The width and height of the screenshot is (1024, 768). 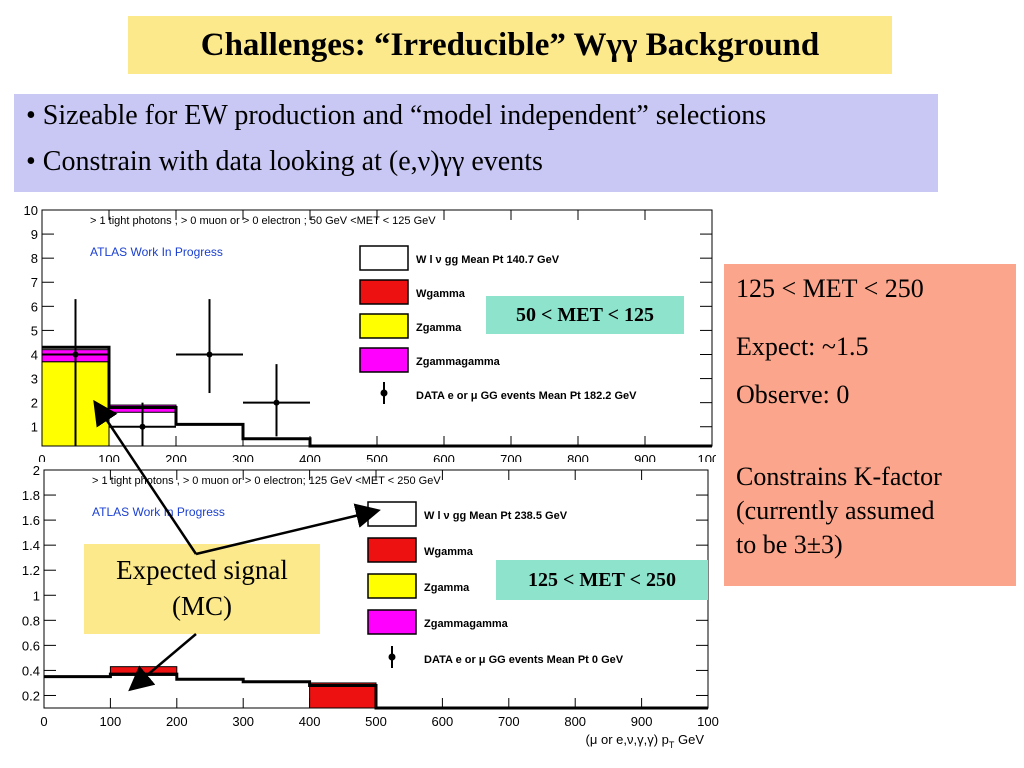 What do you see at coordinates (835, 510) in the screenshot?
I see `info-constrain-2: (currently assumed` at bounding box center [835, 510].